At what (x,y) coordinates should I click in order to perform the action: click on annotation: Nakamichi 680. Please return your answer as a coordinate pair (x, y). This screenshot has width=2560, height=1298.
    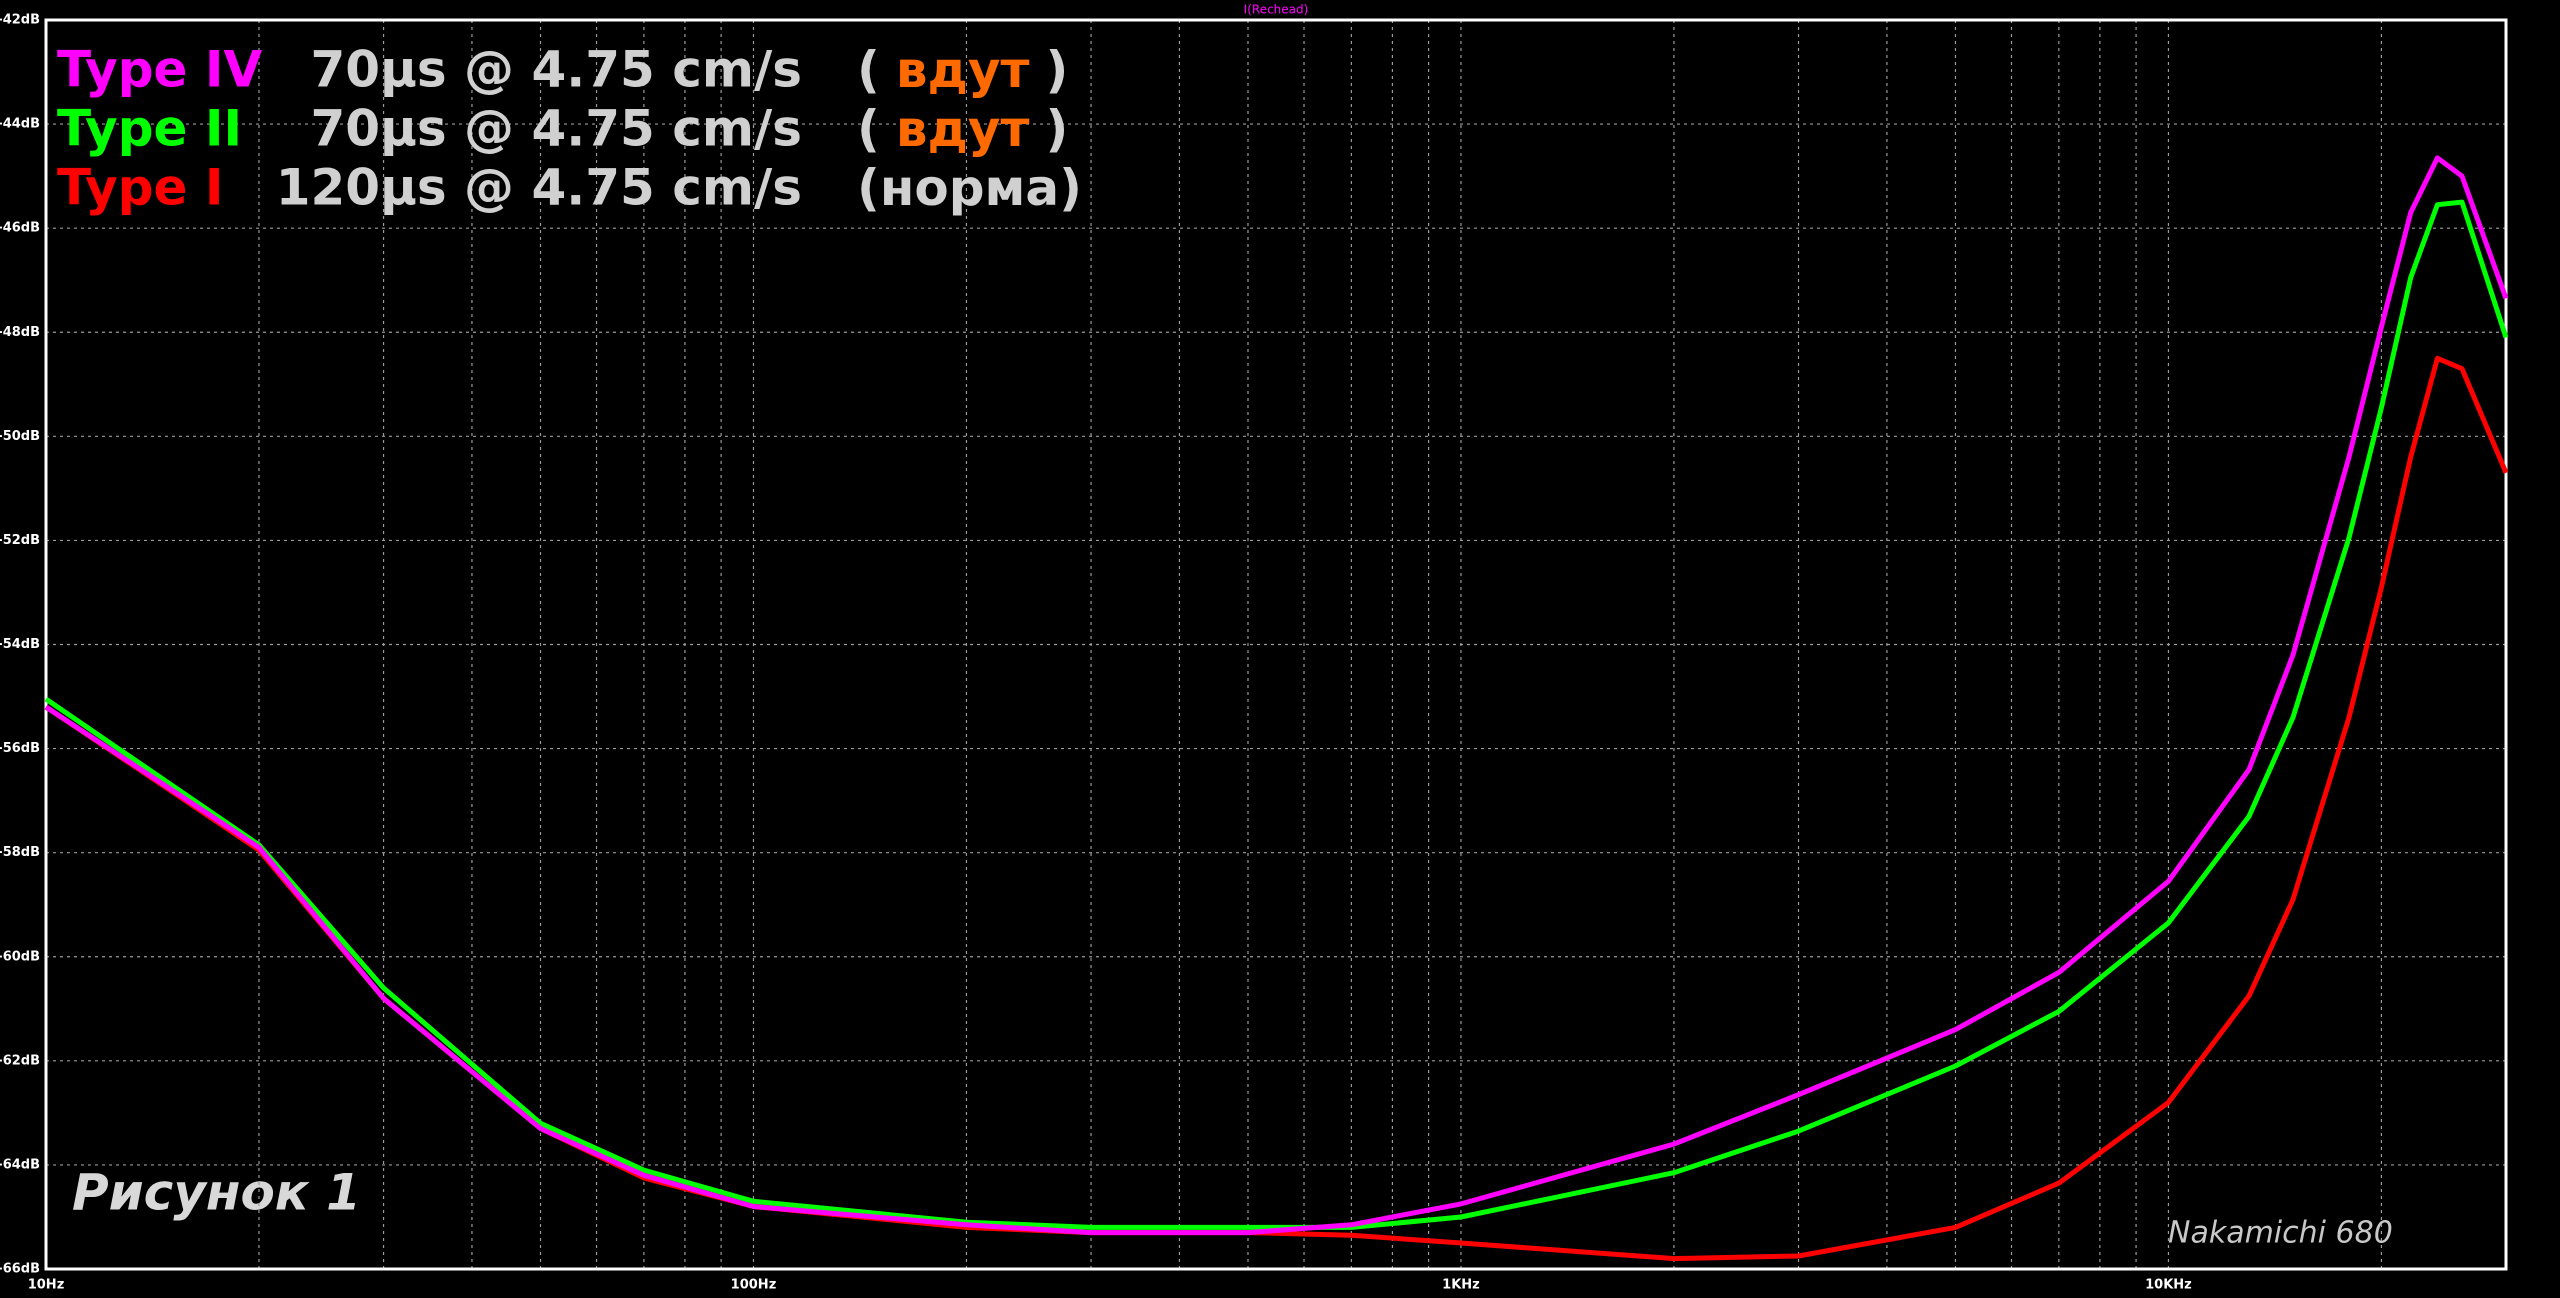
    Looking at the image, I should click on (2280, 1233).